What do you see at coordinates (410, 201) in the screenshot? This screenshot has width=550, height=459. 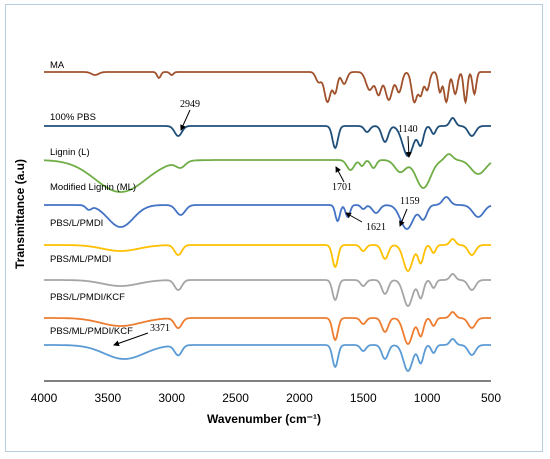 I see `peak-annotation-label: 1159` at bounding box center [410, 201].